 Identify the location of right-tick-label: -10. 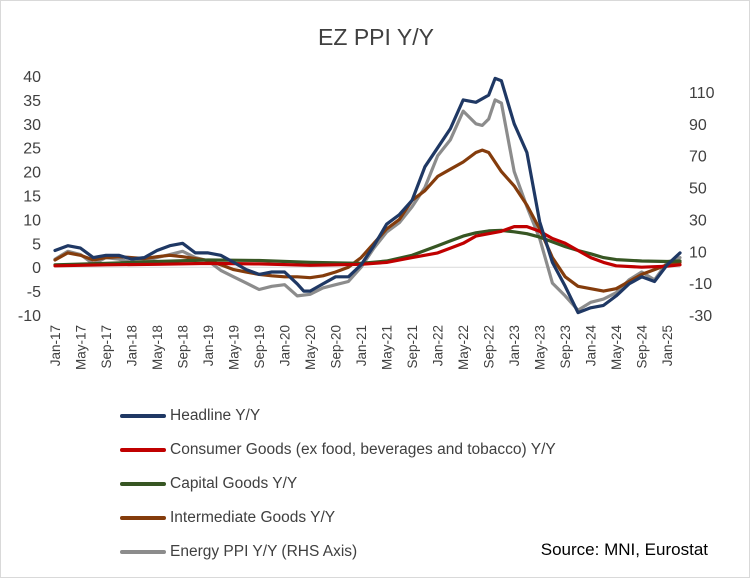
(700, 284).